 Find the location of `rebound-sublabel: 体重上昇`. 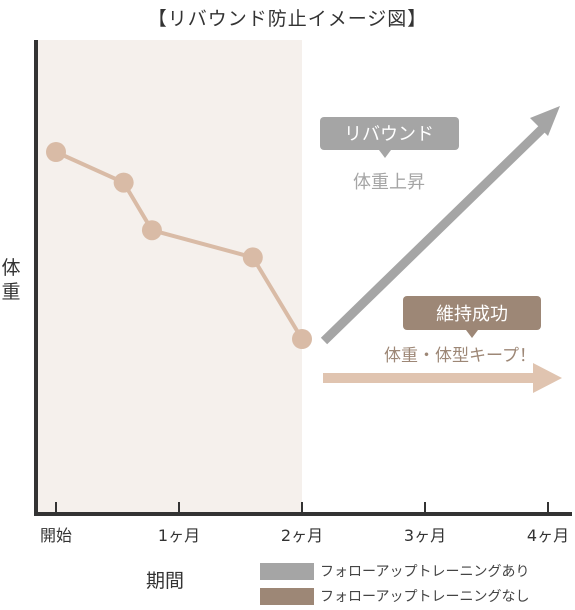

rebound-sublabel: 体重上昇 is located at coordinates (389, 182).